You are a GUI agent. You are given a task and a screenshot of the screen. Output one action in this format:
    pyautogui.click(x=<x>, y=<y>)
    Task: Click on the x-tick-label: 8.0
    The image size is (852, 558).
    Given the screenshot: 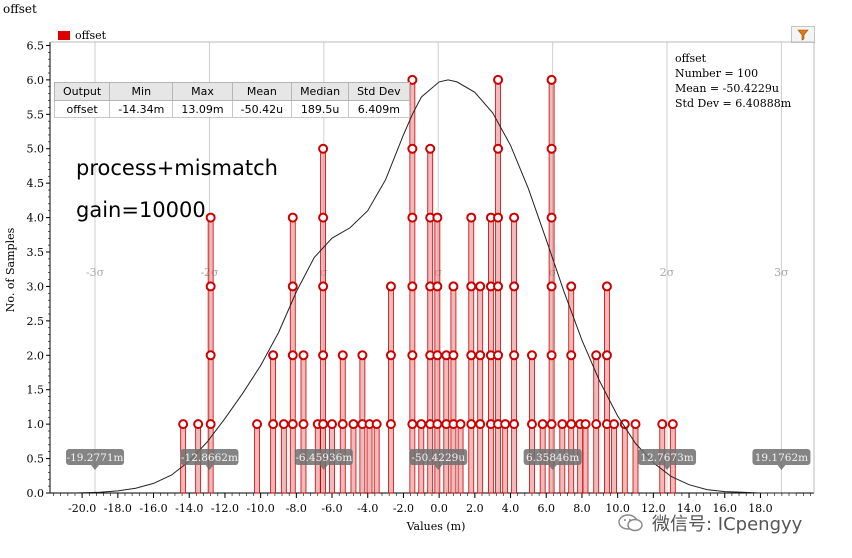 What is the action you would take?
    pyautogui.click(x=582, y=508)
    